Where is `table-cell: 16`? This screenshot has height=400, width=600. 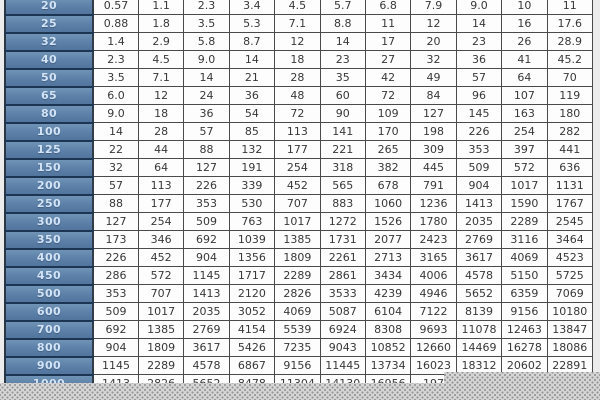 table-cell: 16 is located at coordinates (524, 23).